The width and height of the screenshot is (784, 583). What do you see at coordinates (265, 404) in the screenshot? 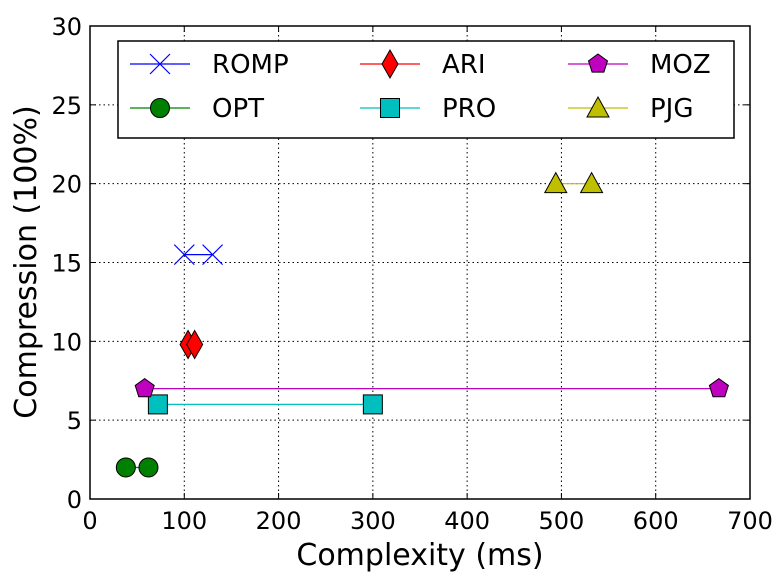
I see `series-pro` at bounding box center [265, 404].